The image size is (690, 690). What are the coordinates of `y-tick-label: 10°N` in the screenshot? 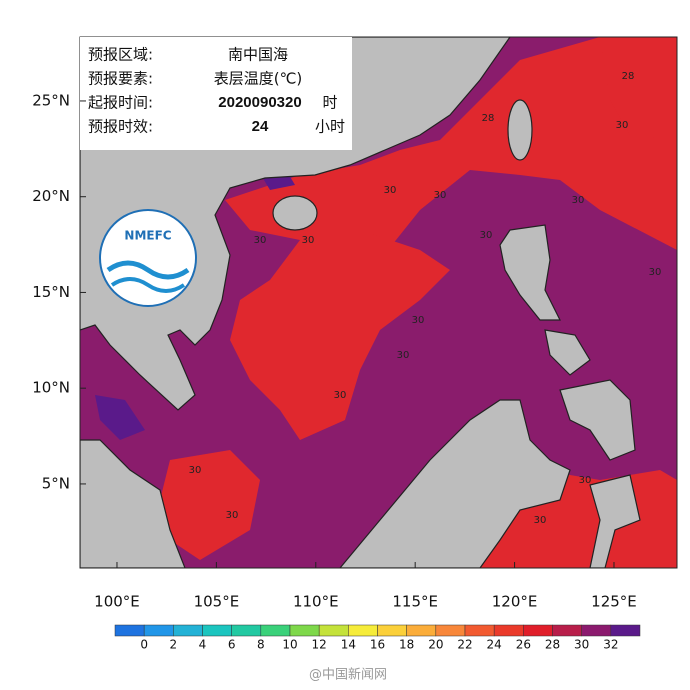 It's located at (51, 388).